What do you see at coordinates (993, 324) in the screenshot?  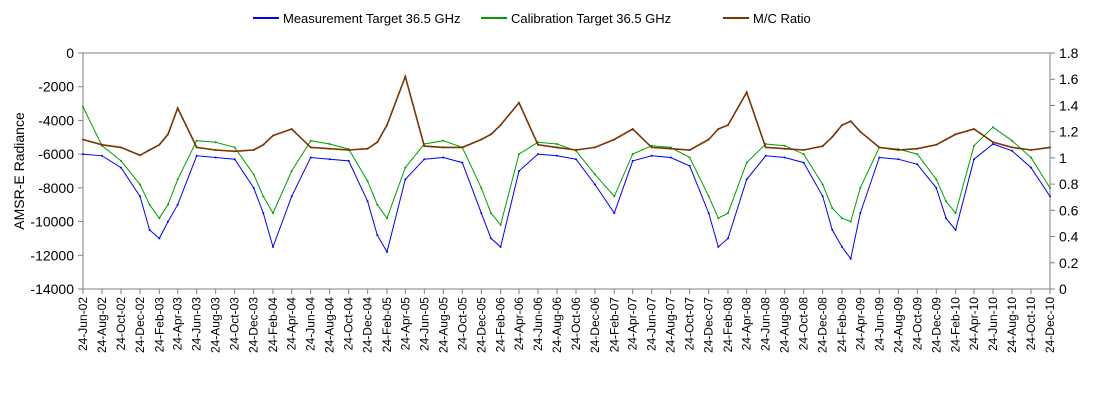 I see `x-tick-label: 24-Jun-10` at bounding box center [993, 324].